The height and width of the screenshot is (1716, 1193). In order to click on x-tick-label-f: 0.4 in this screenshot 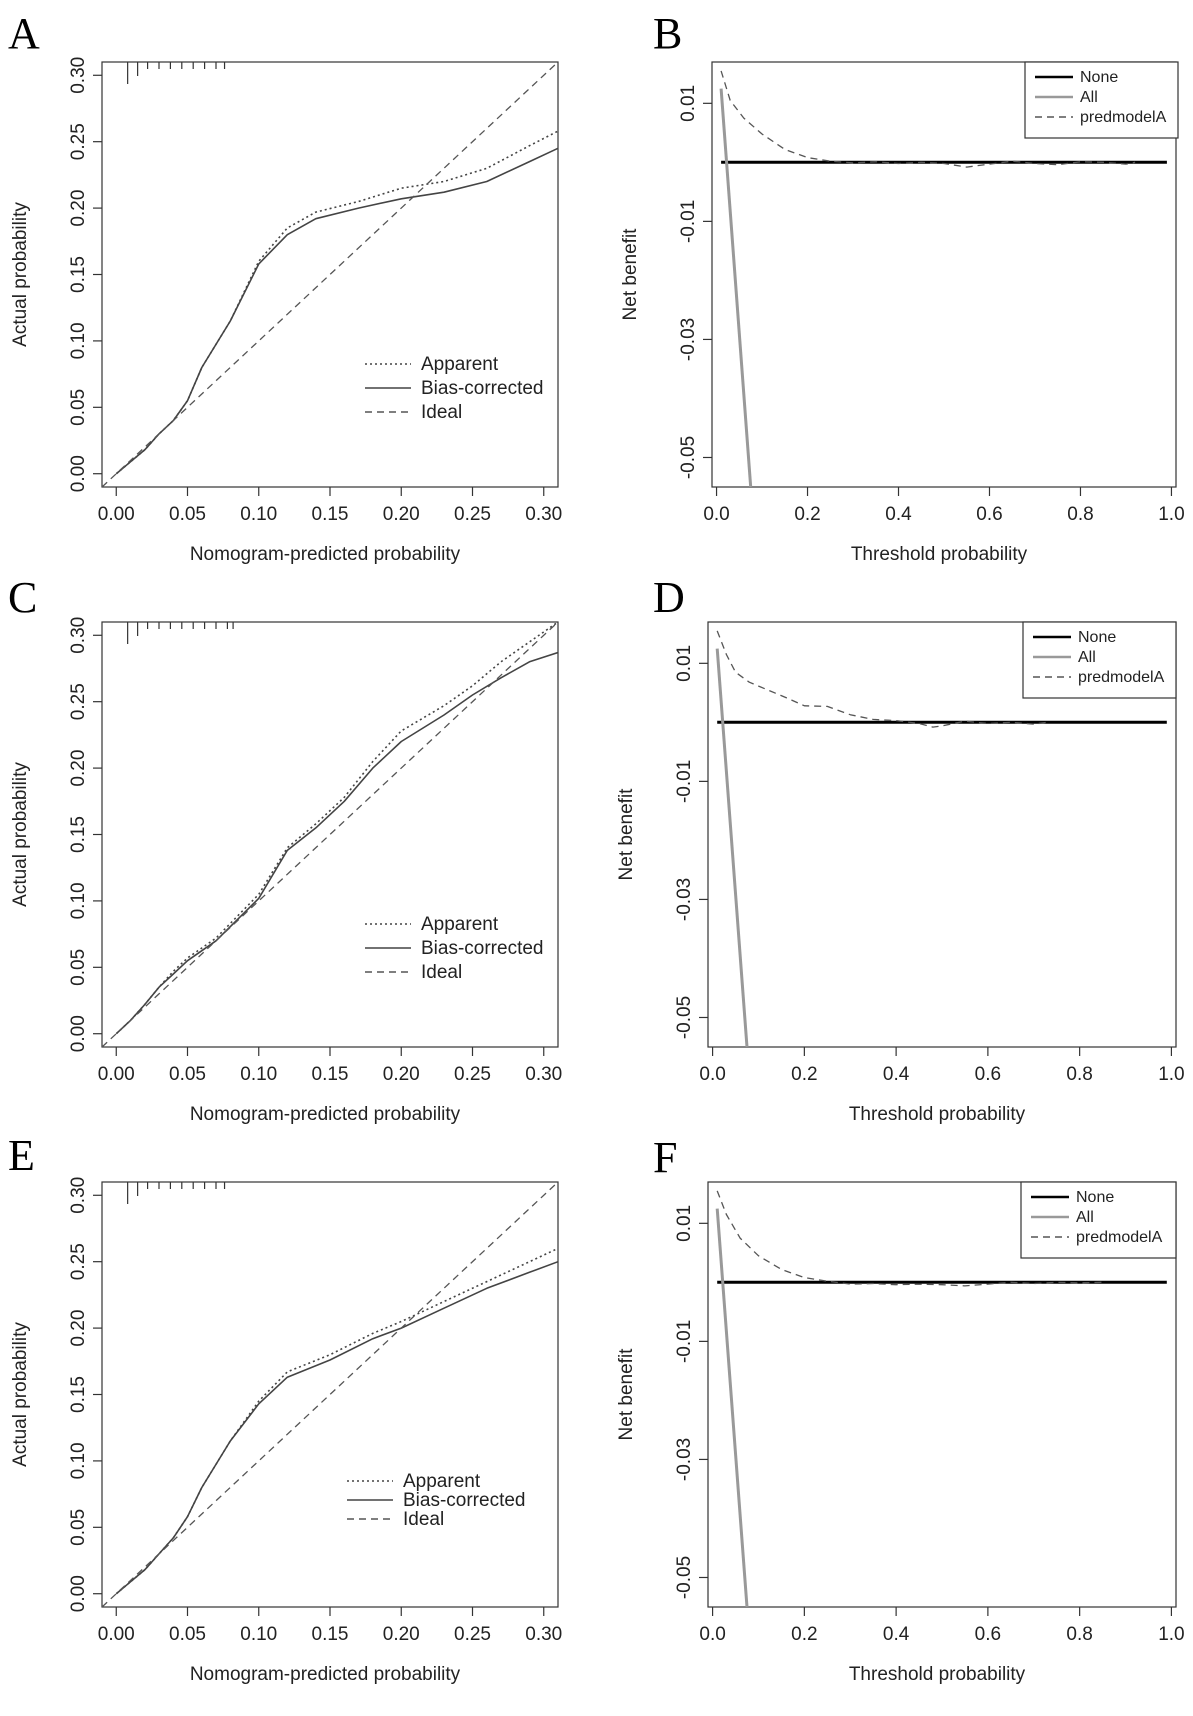, I will do `click(896, 1634)`.